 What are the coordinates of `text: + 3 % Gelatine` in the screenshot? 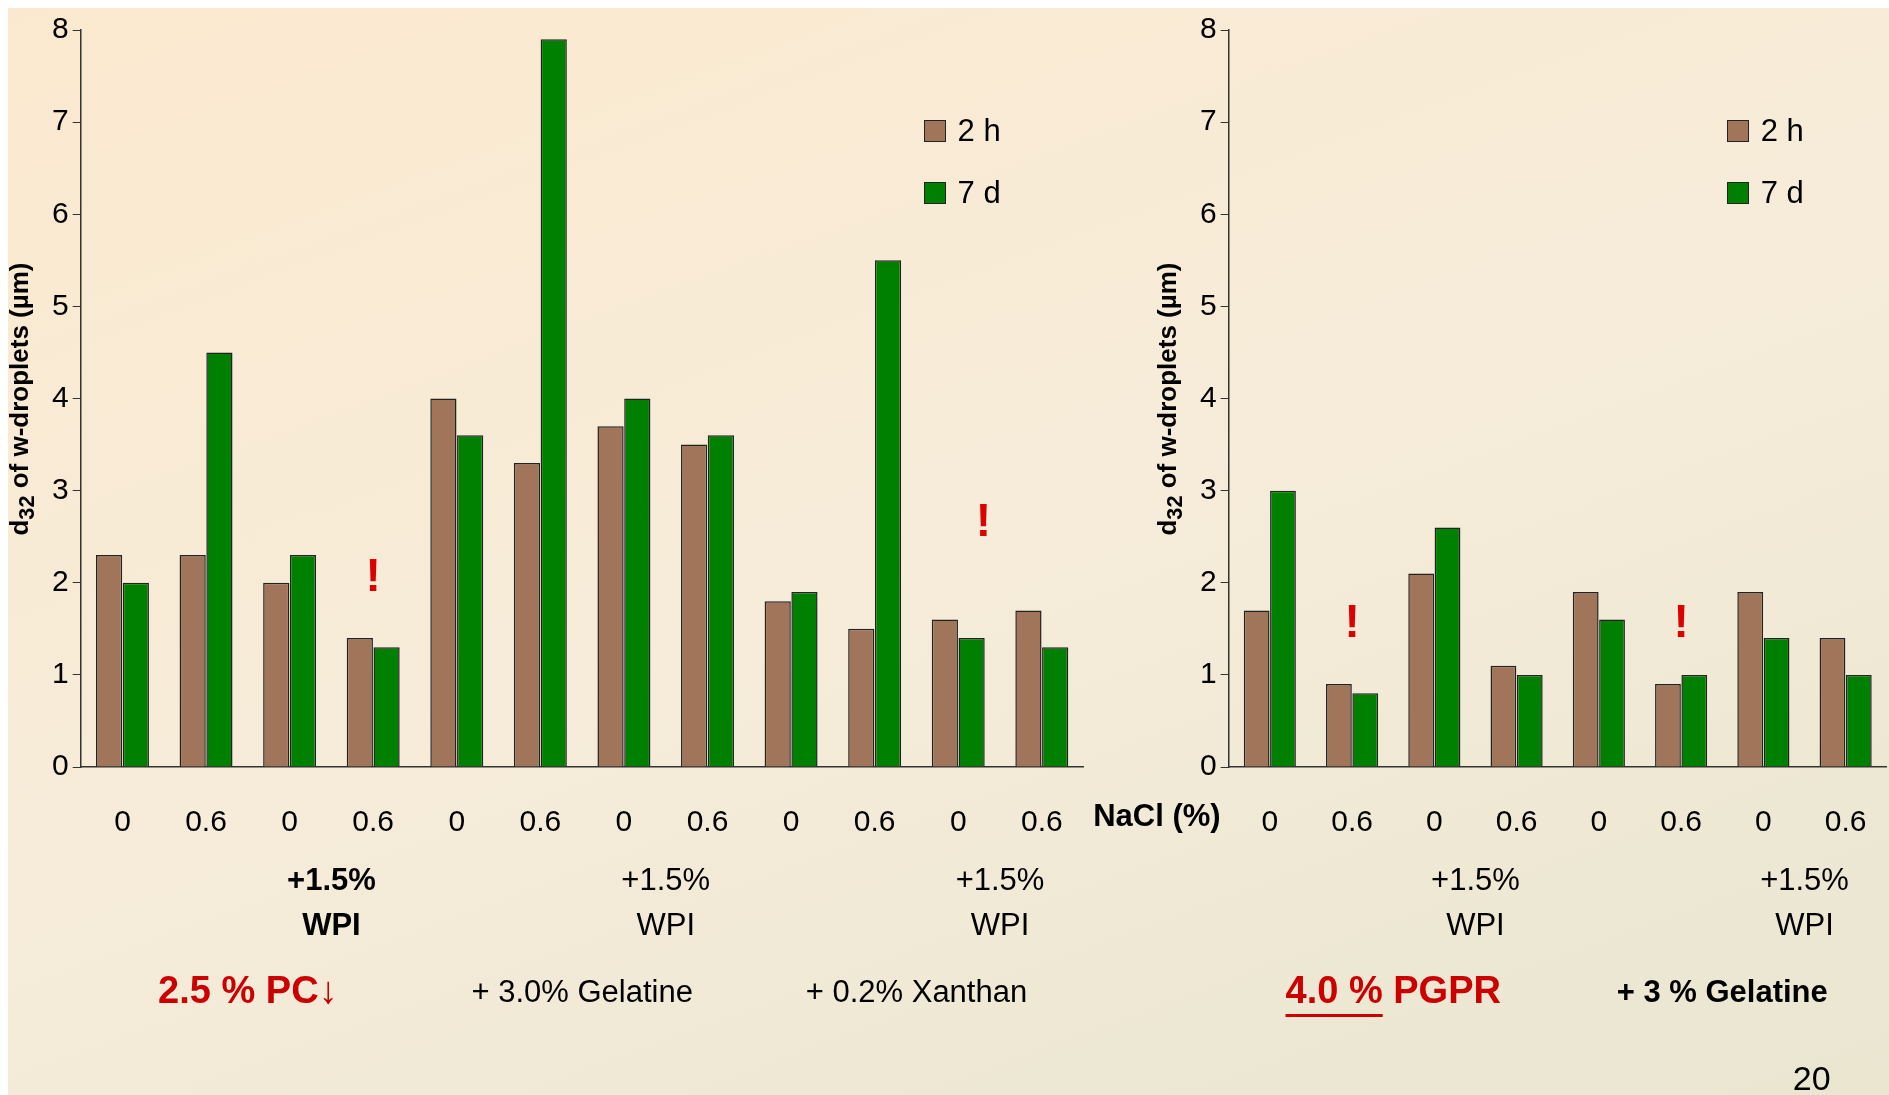 It's located at (1722, 991).